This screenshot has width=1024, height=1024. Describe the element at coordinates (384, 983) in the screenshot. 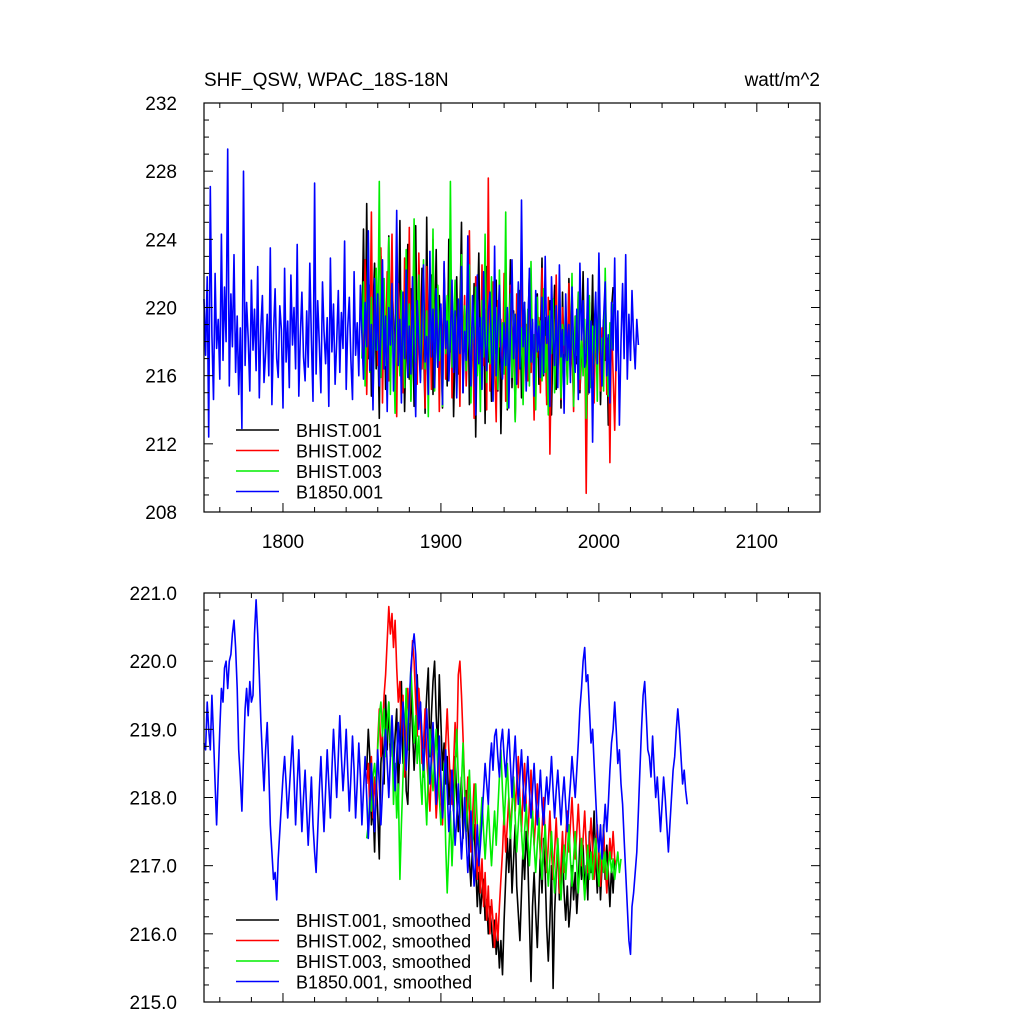

I see `bottom-legend-label: B1850.001, smoothed` at that location.